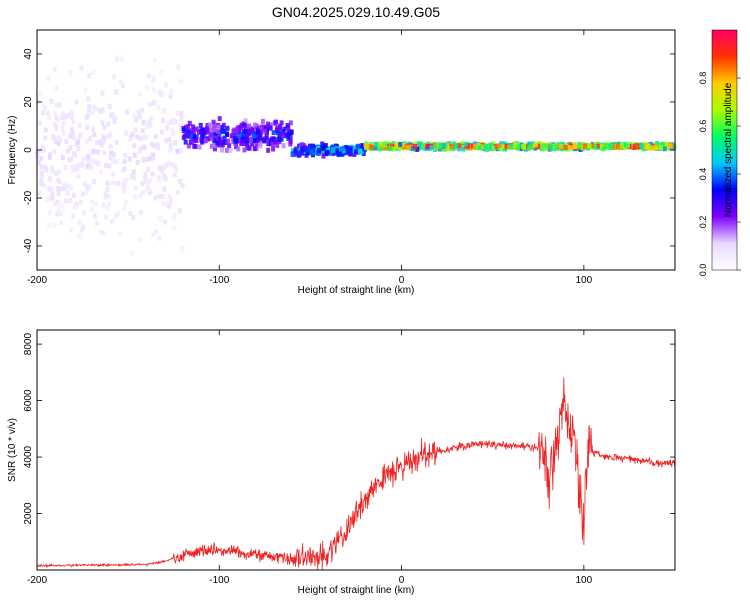 This screenshot has width=750, height=600. What do you see at coordinates (703, 222) in the screenshot?
I see `colorbar-tick-label: 0.2` at bounding box center [703, 222].